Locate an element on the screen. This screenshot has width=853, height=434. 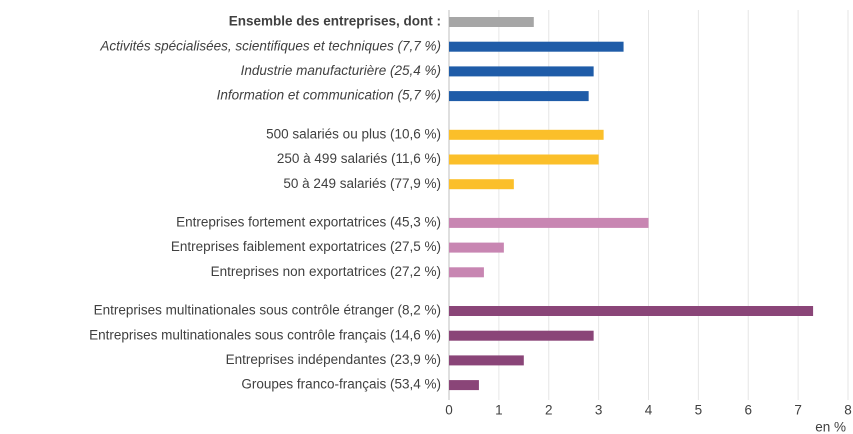
y-tick-label: Information et communication (5,7 %) is located at coordinates (329, 95).